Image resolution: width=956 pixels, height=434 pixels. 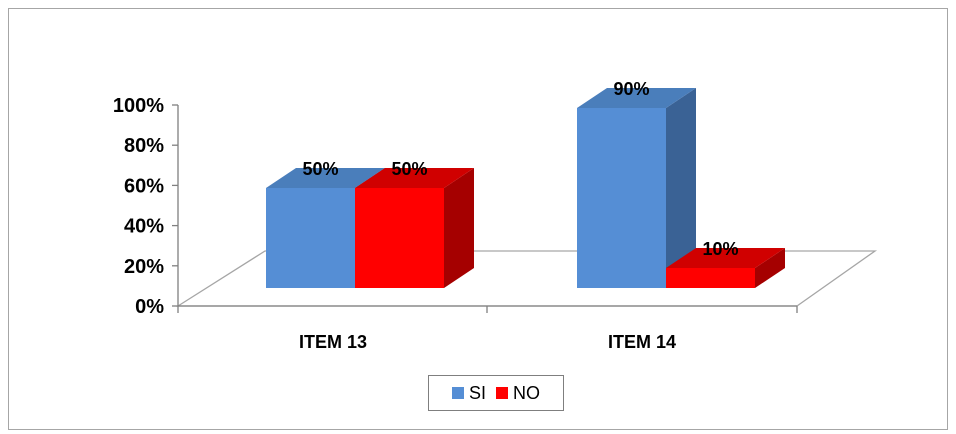 What do you see at coordinates (457, 393) in the screenshot?
I see `legend-swatch-si` at bounding box center [457, 393].